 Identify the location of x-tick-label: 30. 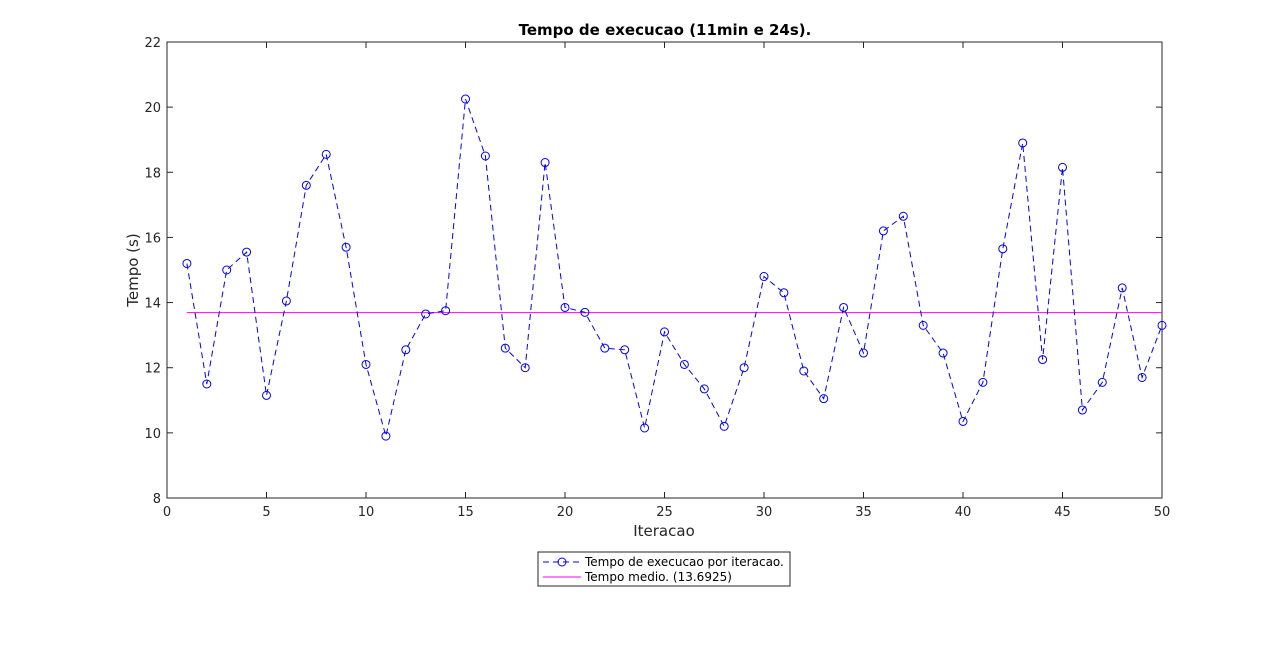
(764, 512).